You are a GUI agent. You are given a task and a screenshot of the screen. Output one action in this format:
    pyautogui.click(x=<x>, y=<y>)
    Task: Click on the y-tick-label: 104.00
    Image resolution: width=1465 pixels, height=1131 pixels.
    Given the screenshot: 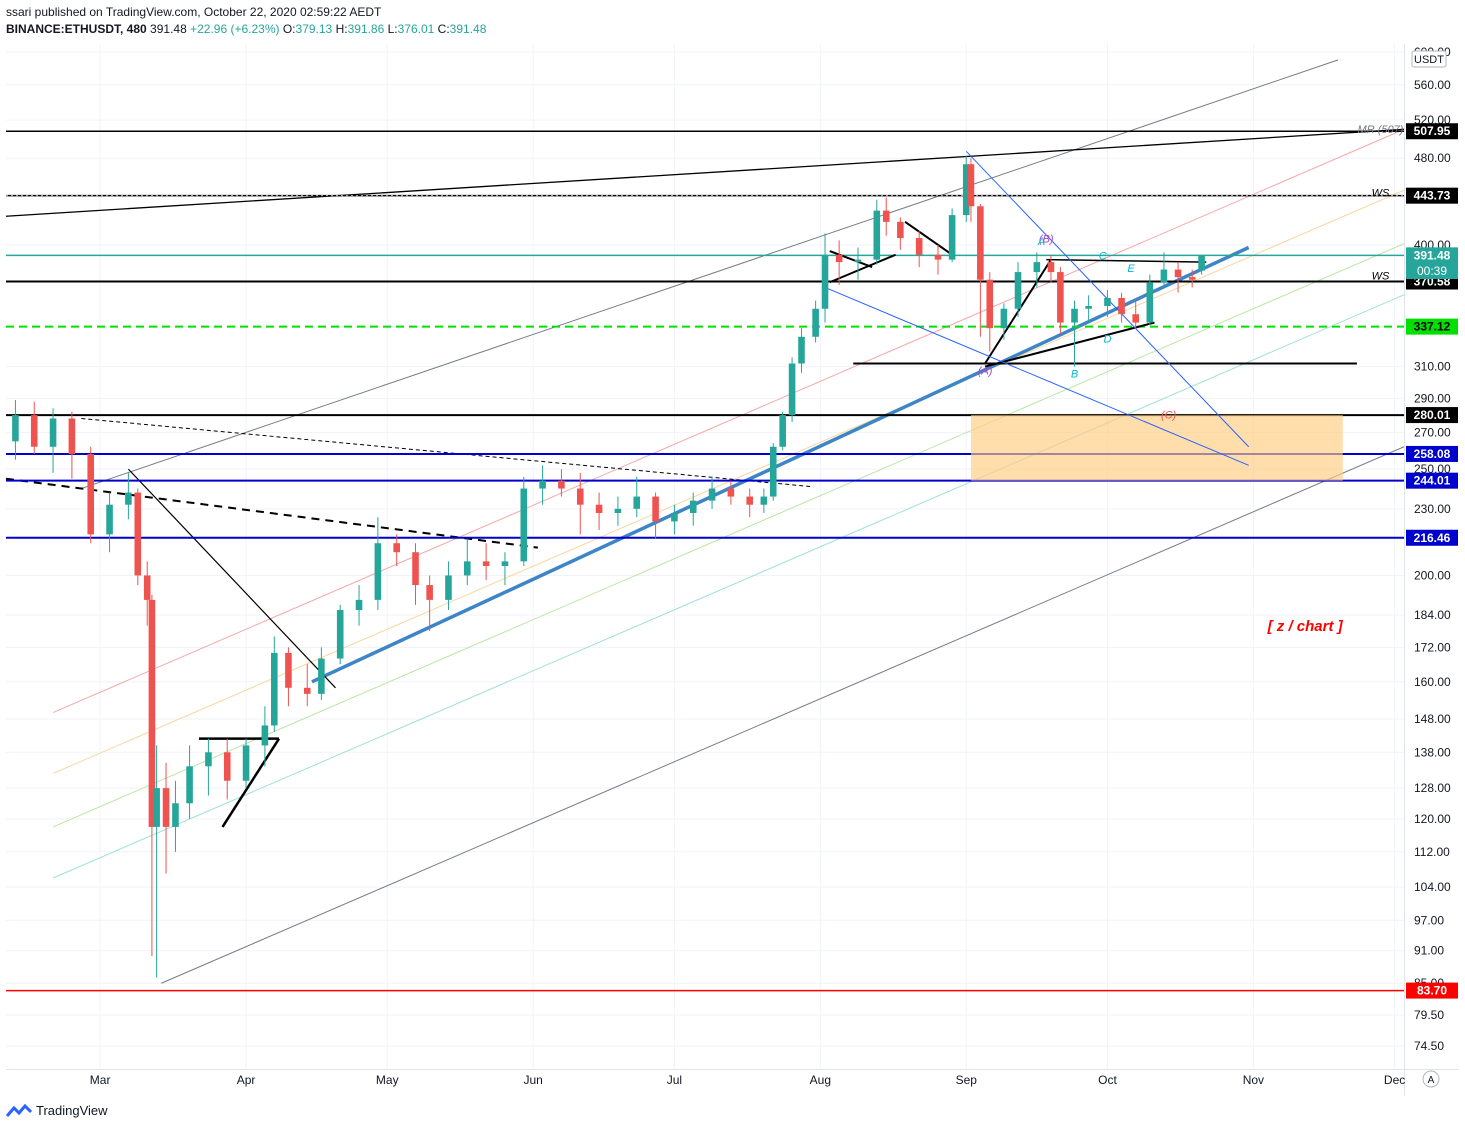 What is the action you would take?
    pyautogui.click(x=1432, y=887)
    